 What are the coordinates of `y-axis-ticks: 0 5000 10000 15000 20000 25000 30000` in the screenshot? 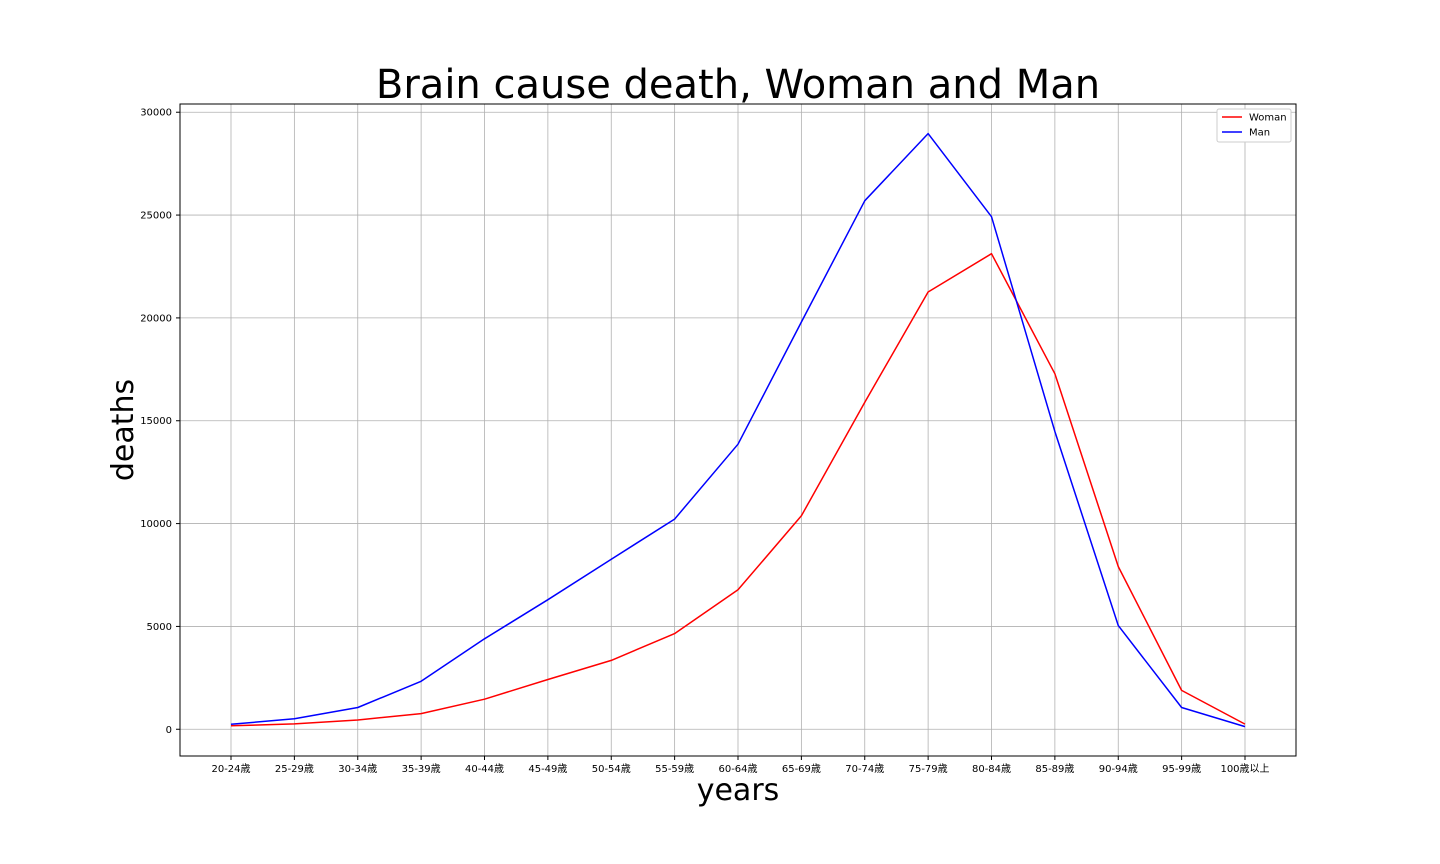 It's located at (160, 422).